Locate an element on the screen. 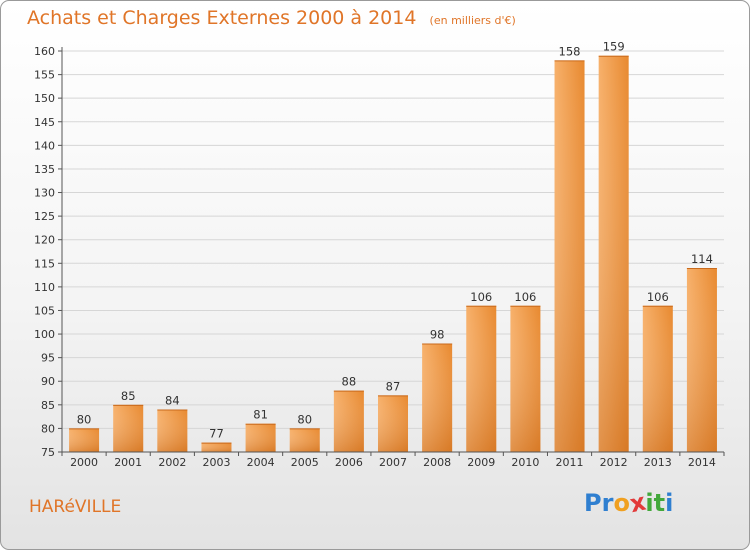  x-tick-label: 2013 is located at coordinates (658, 462).